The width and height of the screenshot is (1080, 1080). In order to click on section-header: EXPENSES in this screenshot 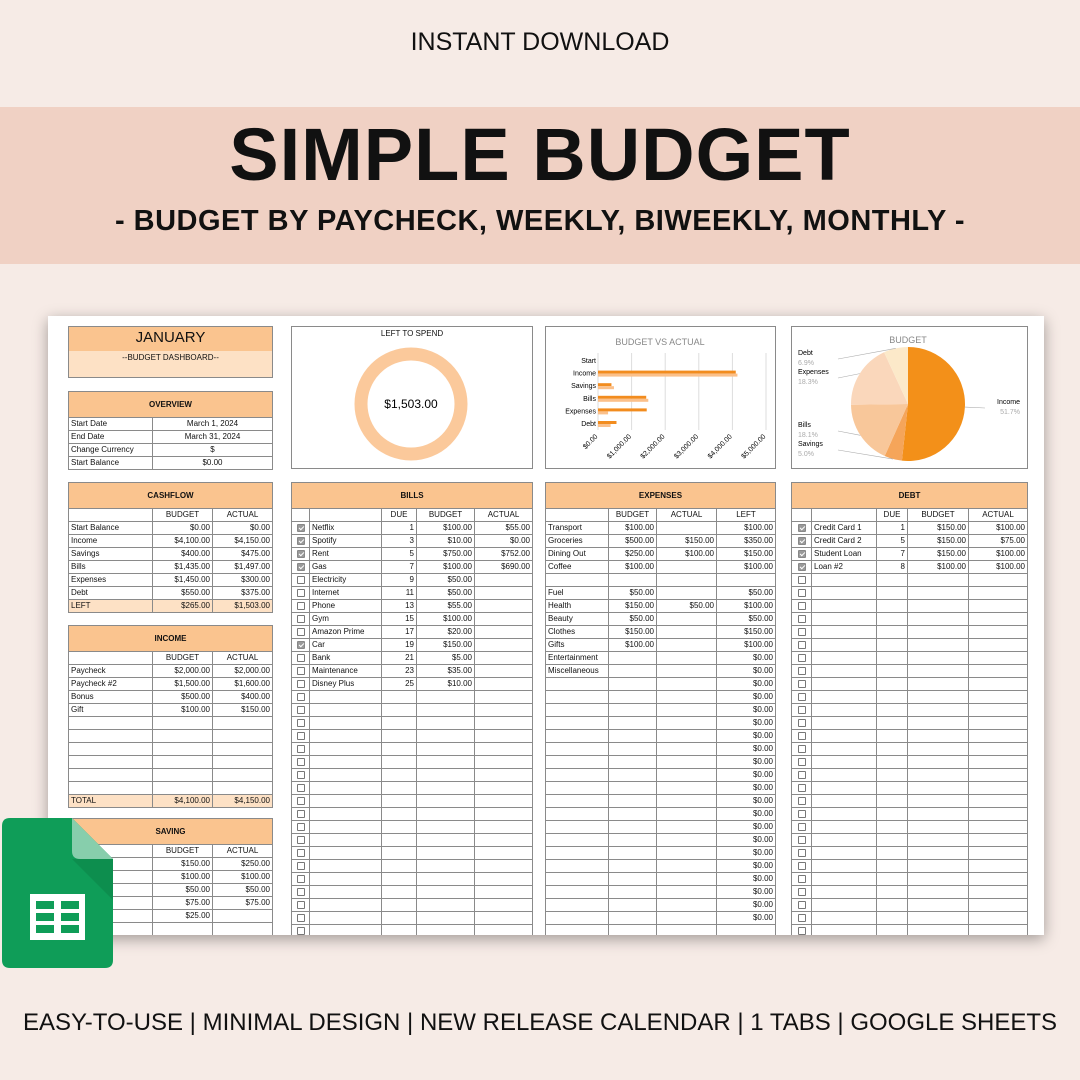, I will do `click(660, 495)`.